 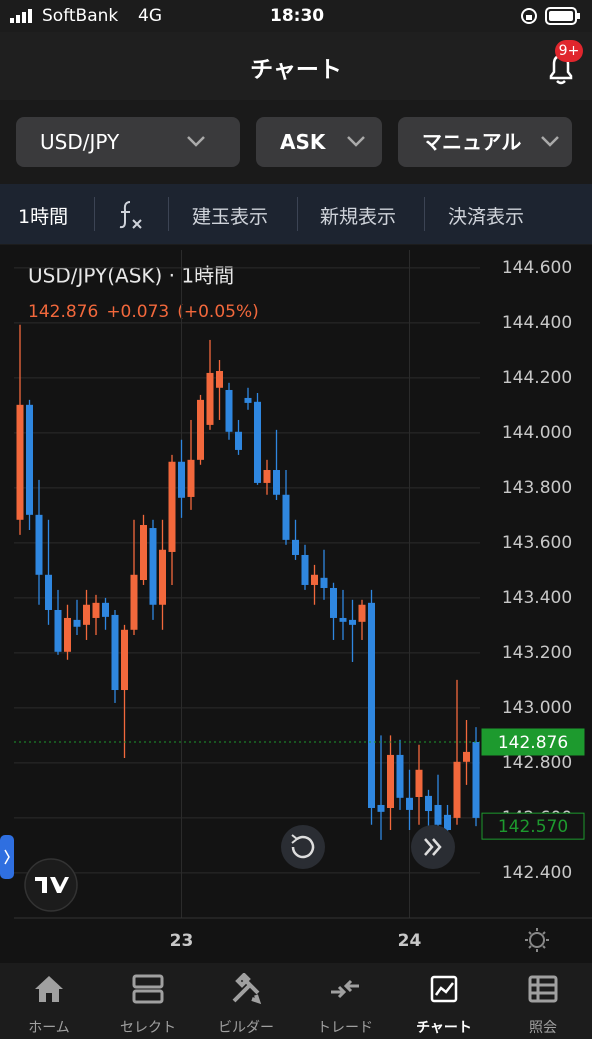 I want to click on clock: 18:30, so click(x=297, y=16).